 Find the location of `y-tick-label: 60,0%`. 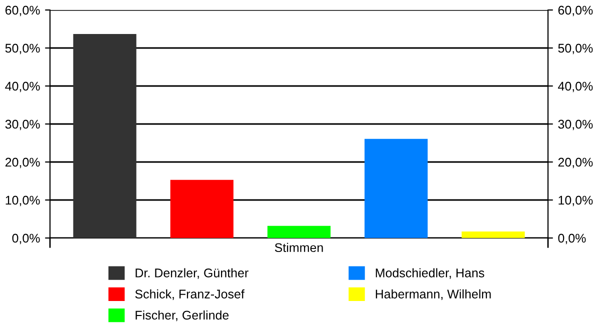

y-tick-label: 60,0% is located at coordinates (22, 11).